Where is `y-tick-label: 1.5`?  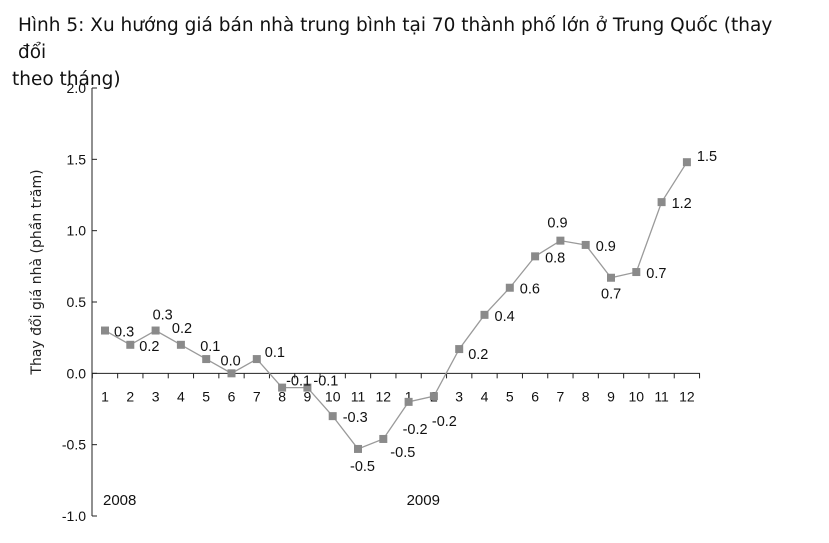
y-tick-label: 1.5 is located at coordinates (77, 159).